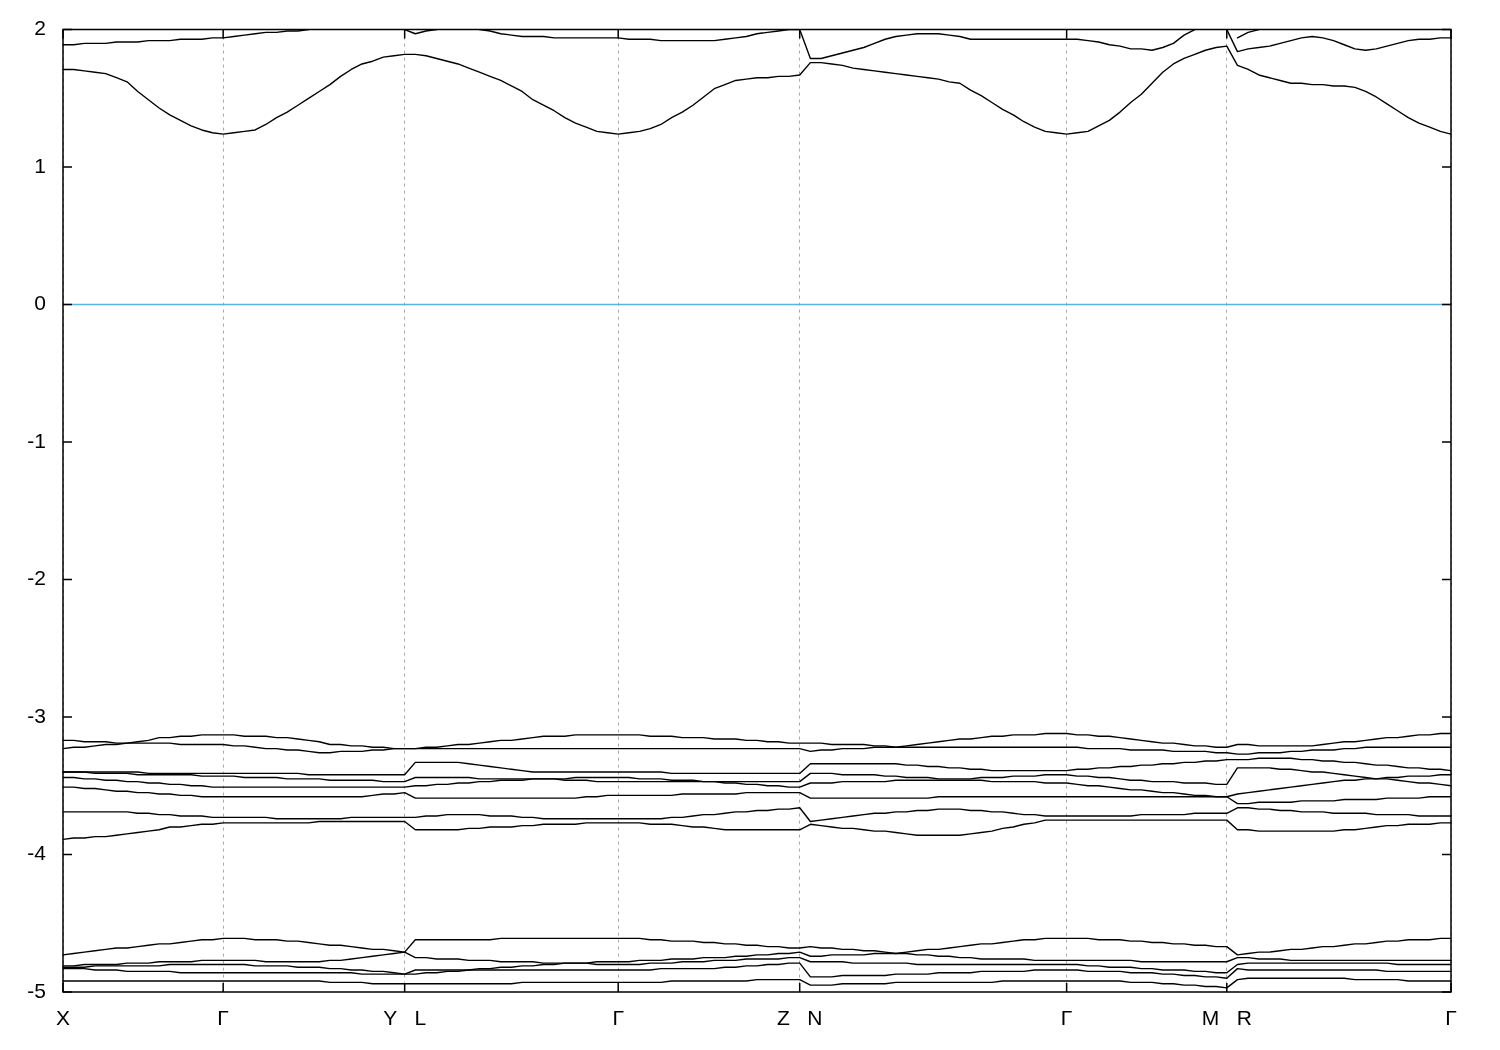 The height and width of the screenshot is (1050, 1500). I want to click on x-tick-label: Z N, so click(799, 1018).